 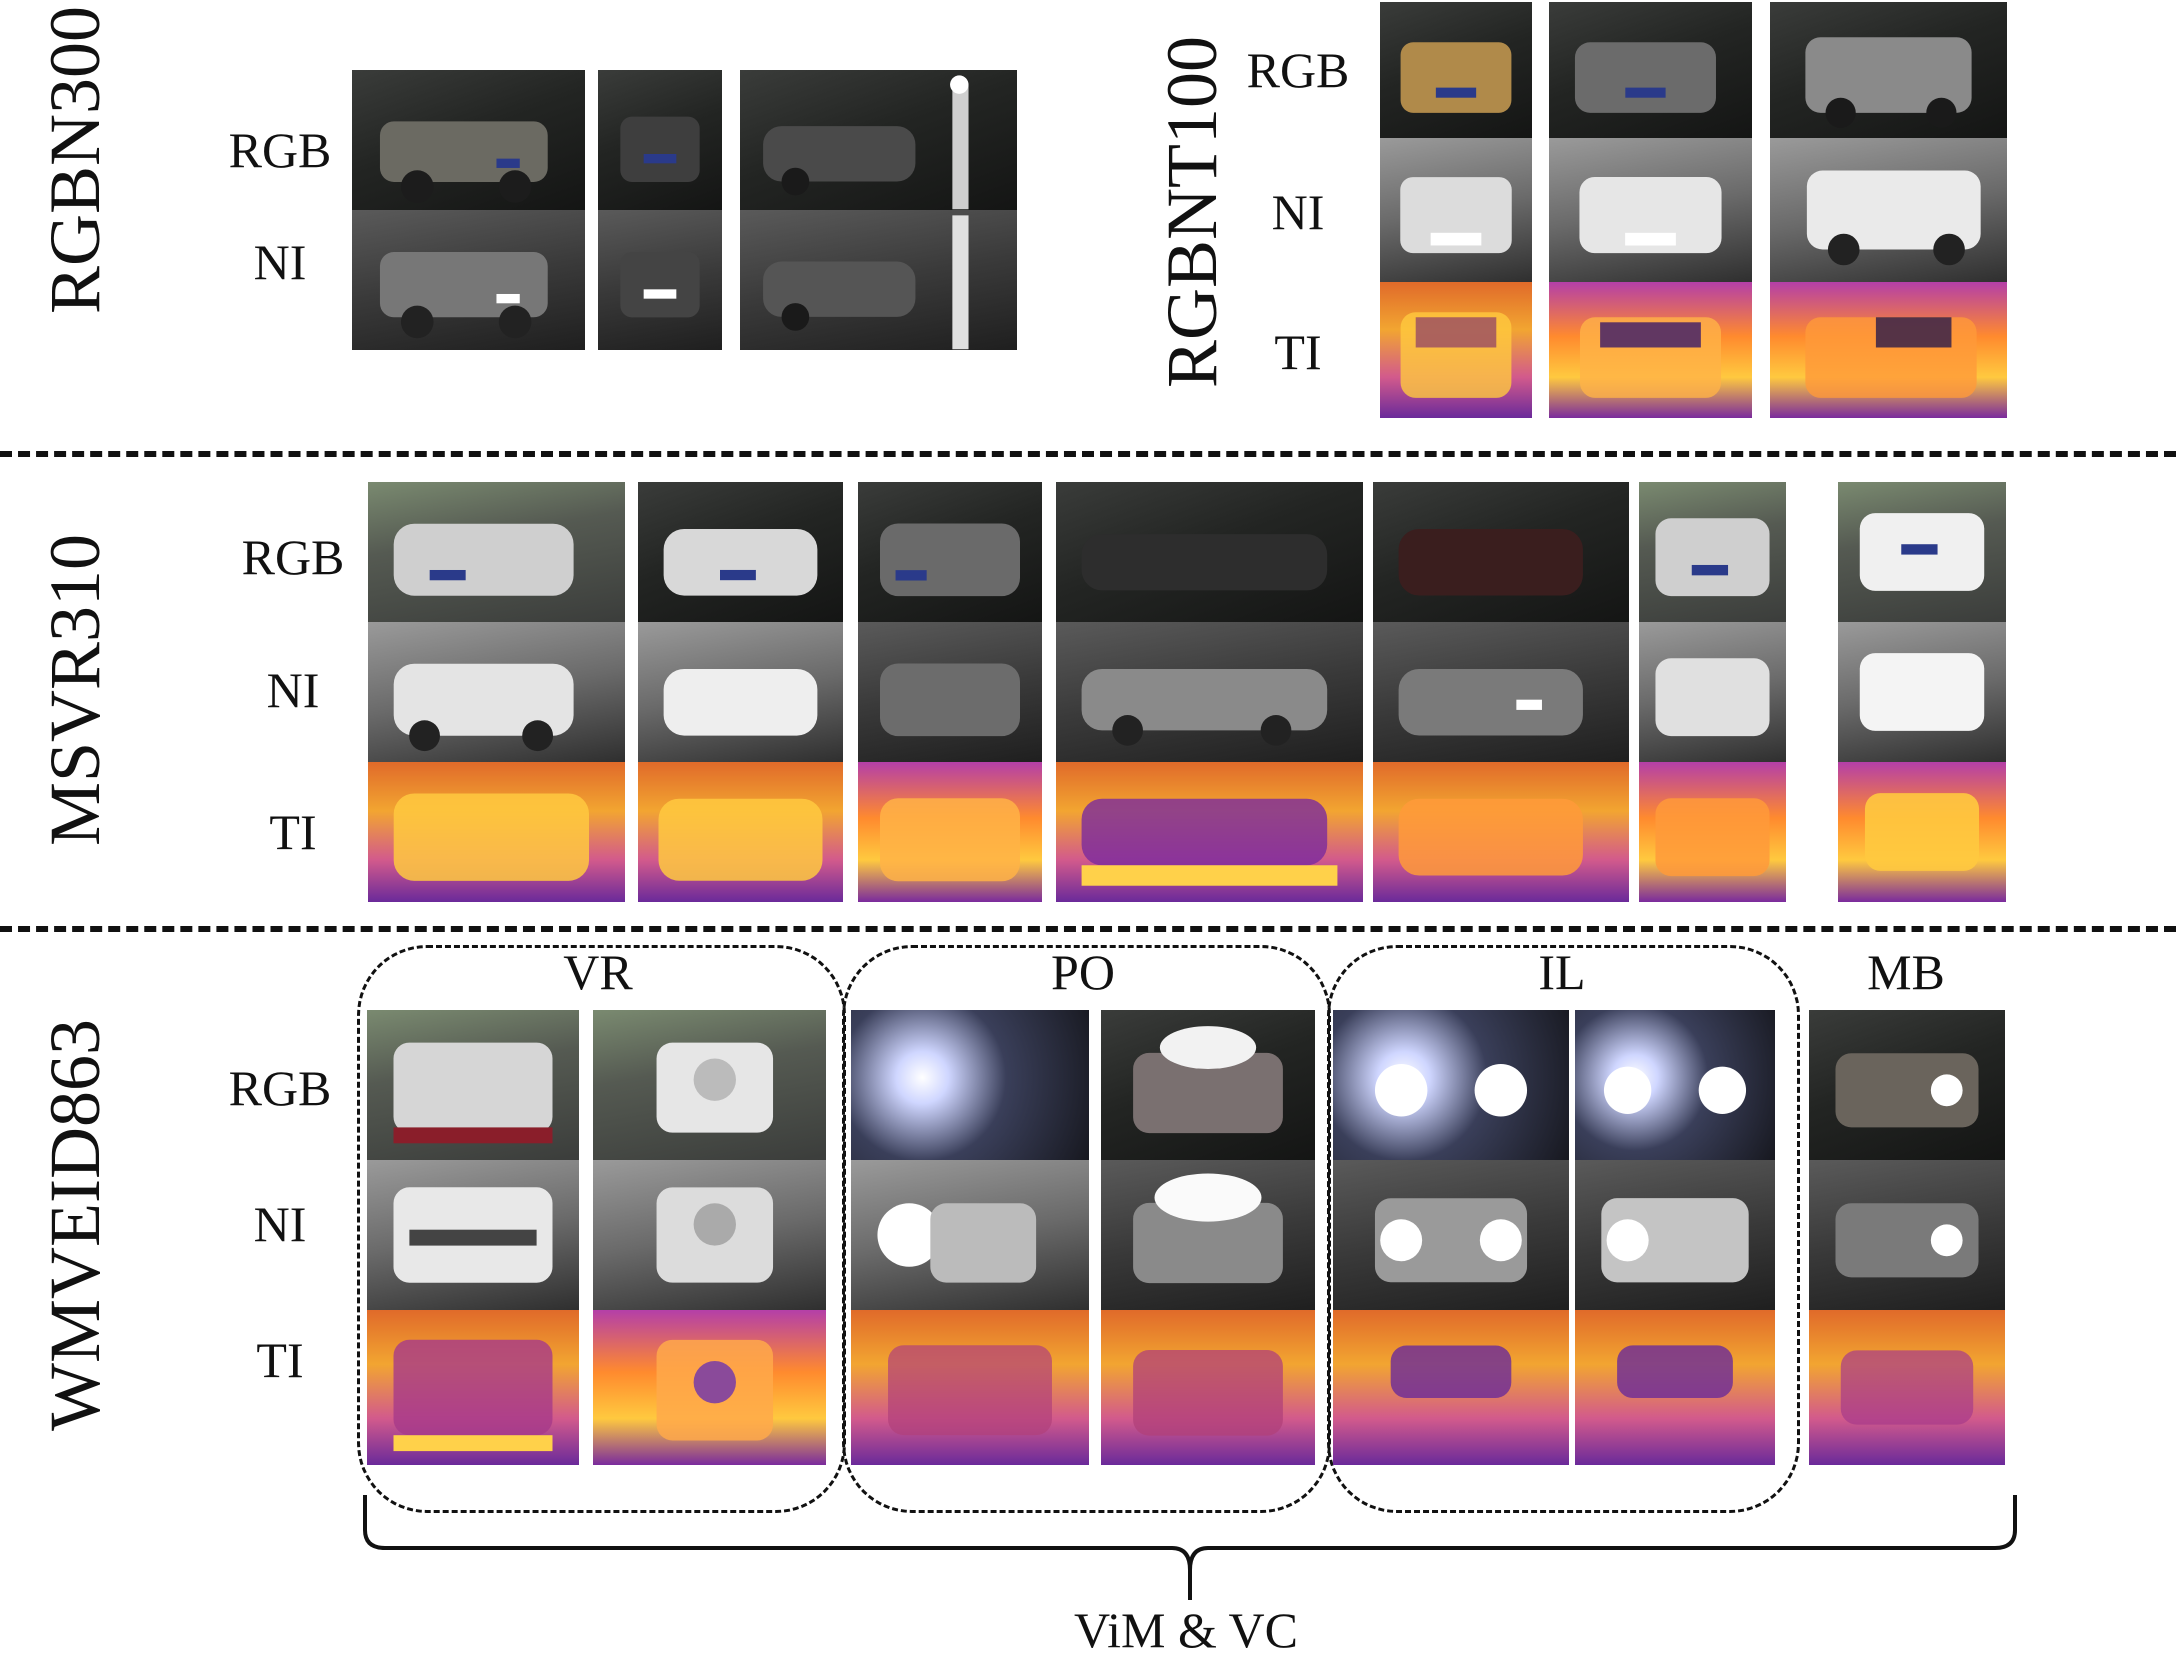 What do you see at coordinates (1083, 972) in the screenshot?
I see `group-label-po: PO` at bounding box center [1083, 972].